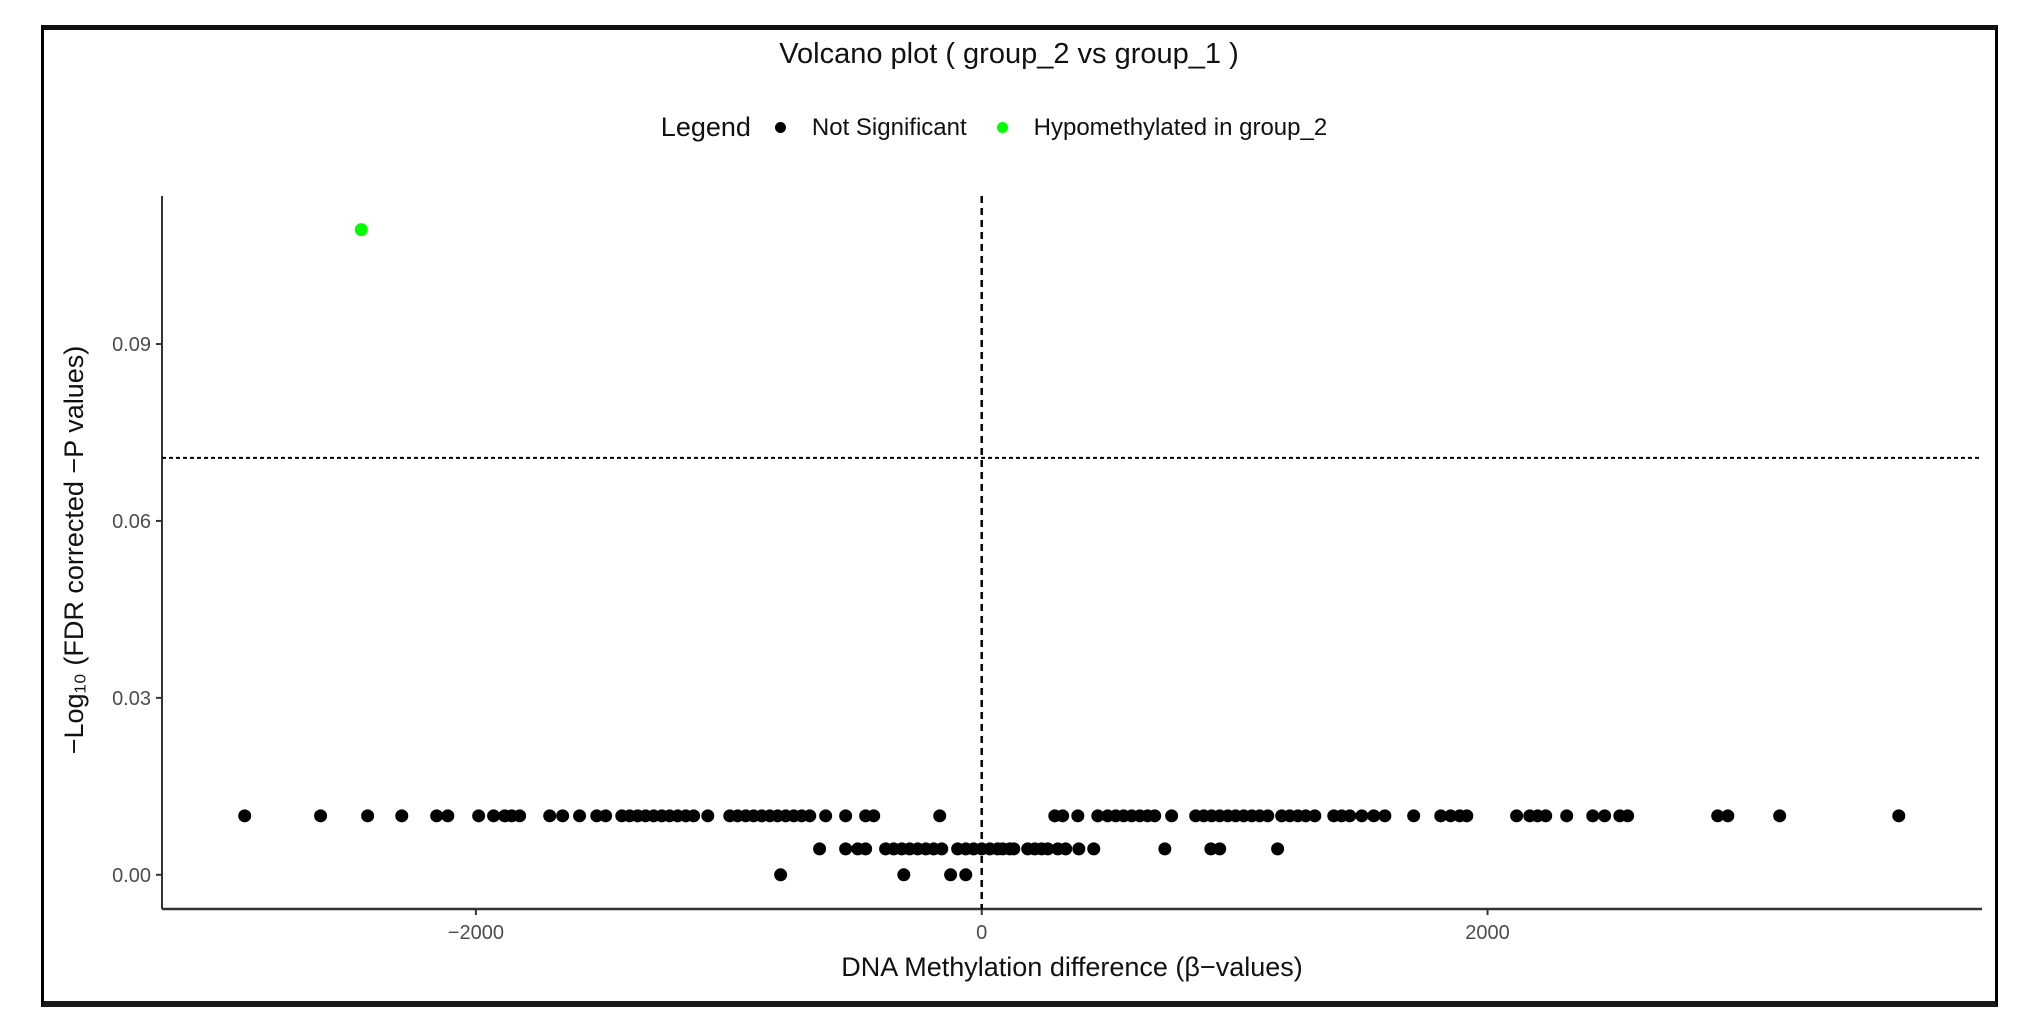 This screenshot has height=1035, width=2018. Describe the element at coordinates (131, 522) in the screenshot. I see `y-tick-label: 0.06` at that location.